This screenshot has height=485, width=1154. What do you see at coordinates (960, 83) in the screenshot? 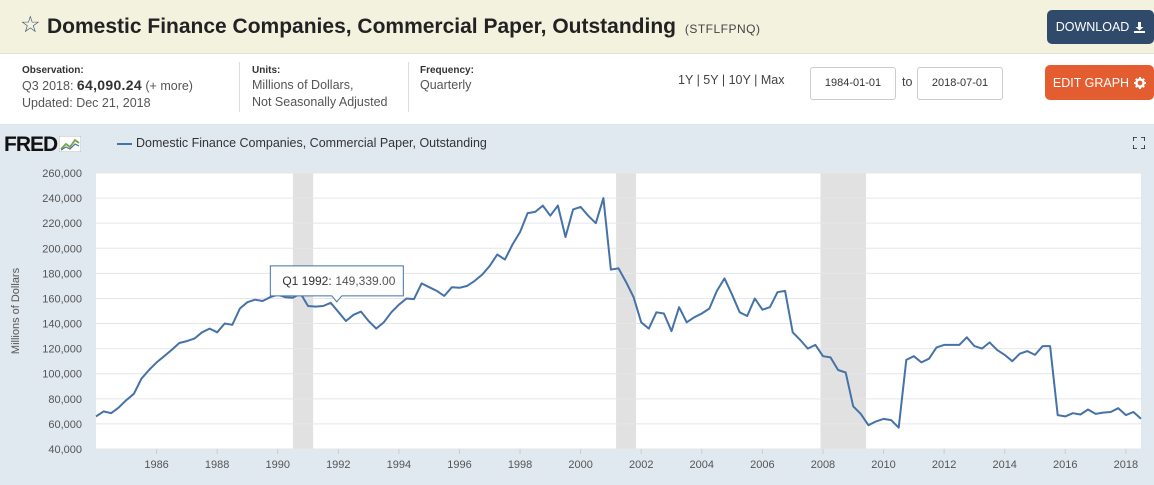
I see `end-date-input: 2018-07-01` at bounding box center [960, 83].